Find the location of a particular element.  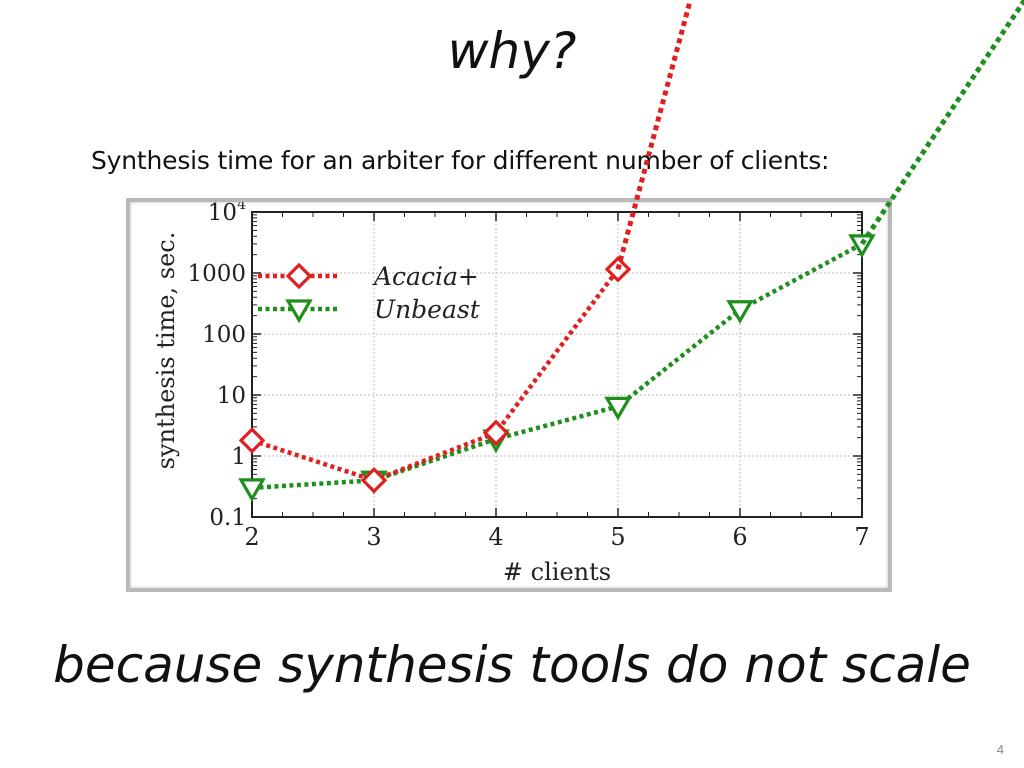

x-tick-label: 4 is located at coordinates (495, 537).